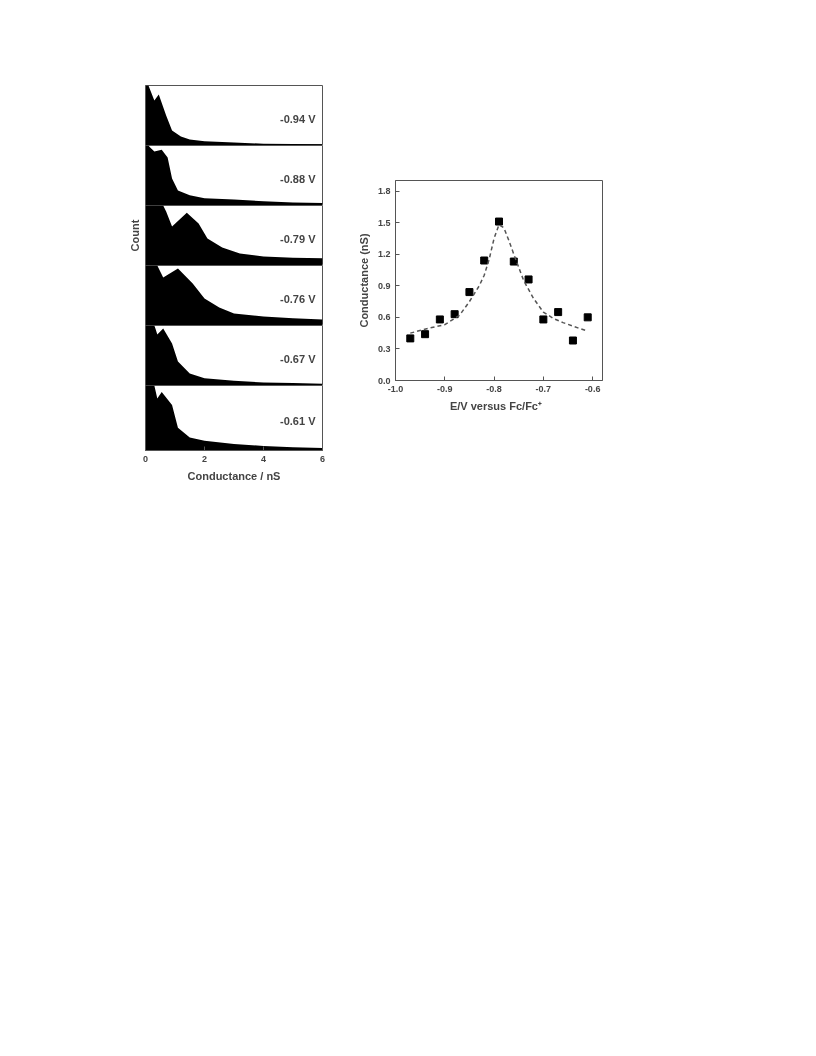 This screenshot has width=816, height=1056. Describe the element at coordinates (384, 285) in the screenshot. I see `y-tick-label: 0.9` at that location.